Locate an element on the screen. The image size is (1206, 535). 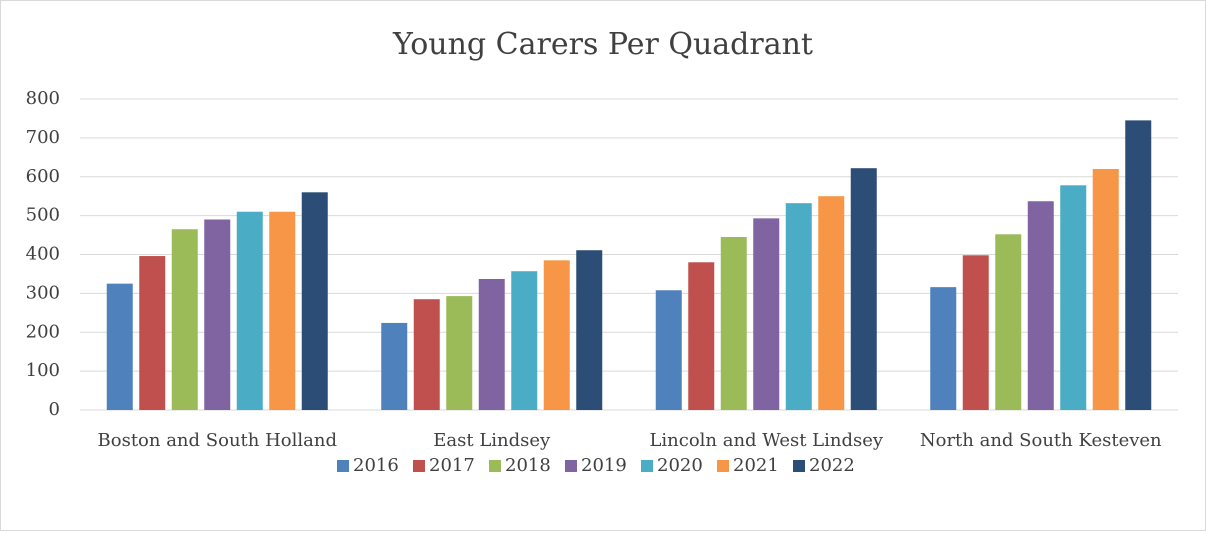
x-tick-label: Lincoln and West Lindsey is located at coordinates (766, 440).